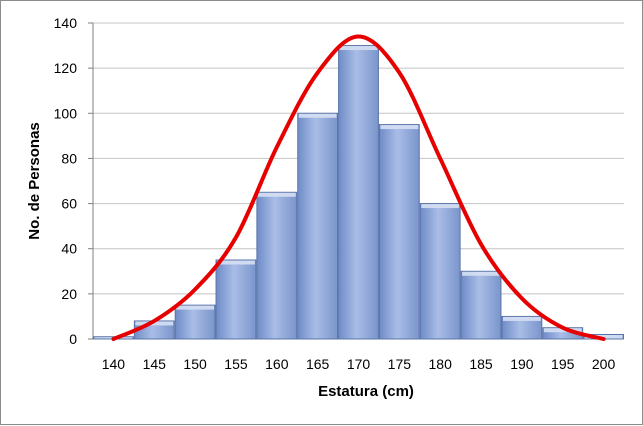 The height and width of the screenshot is (426, 643). I want to click on y-tick-label: 120, so click(66, 68).